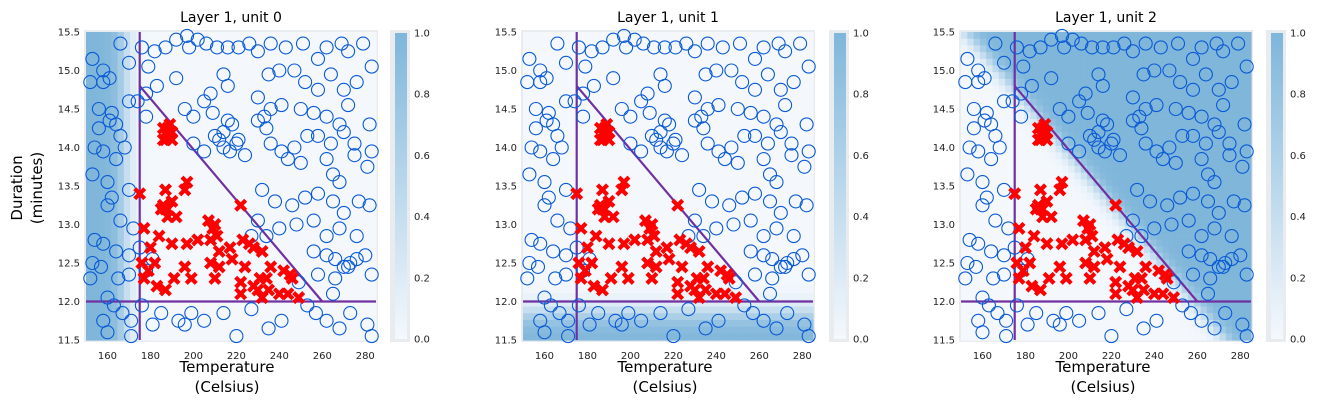 Image resolution: width=1318 pixels, height=407 pixels. Describe the element at coordinates (861, 278) in the screenshot. I see `colorbar-tick-label: 0.2` at that location.